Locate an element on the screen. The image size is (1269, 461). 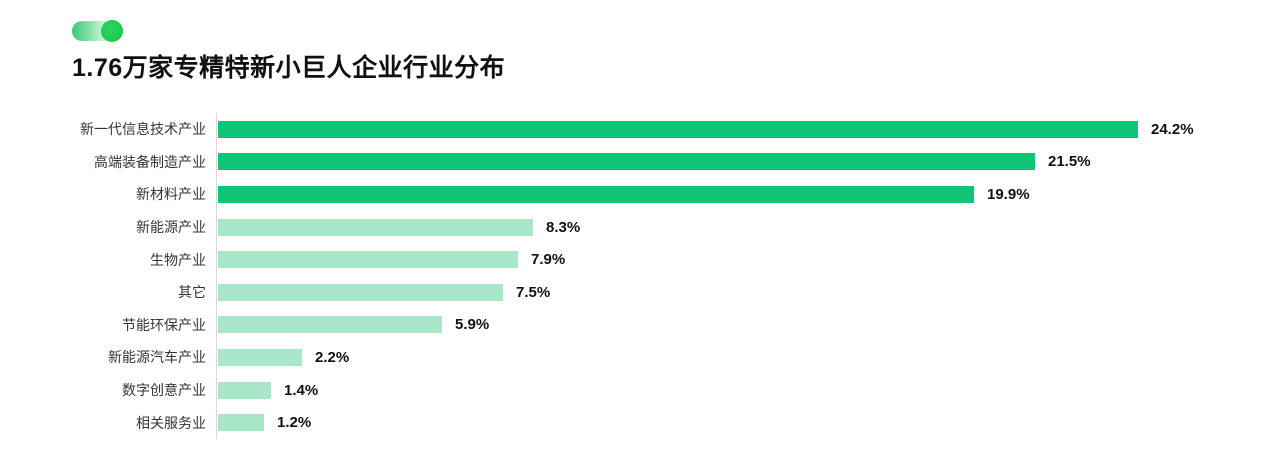
bar-row: 生物产业 7.9% is located at coordinates (634, 259).